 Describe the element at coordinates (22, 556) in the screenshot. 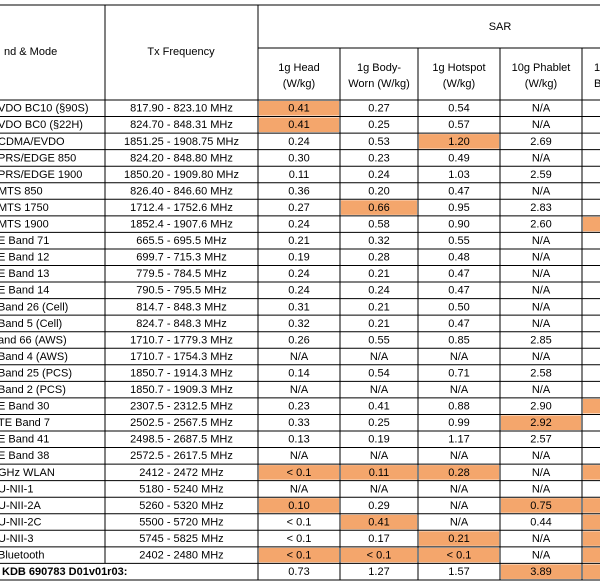

I see `band-mode: Bluetooth` at that location.